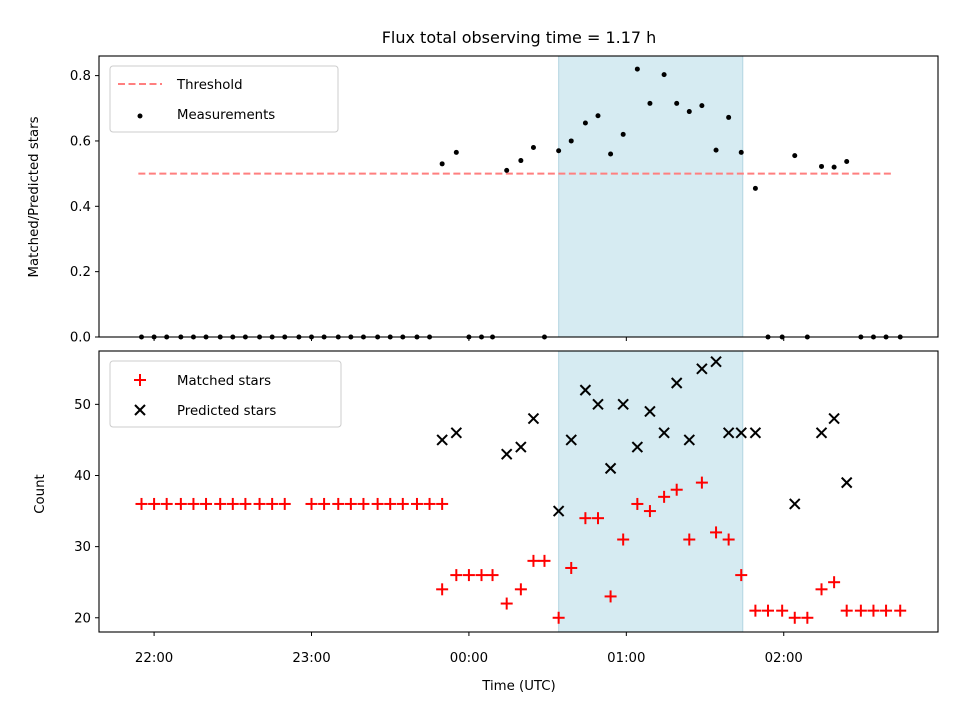 This screenshot has width=960, height=720. Describe the element at coordinates (80, 76) in the screenshot. I see `top-y-tick-label: 0.8` at that location.